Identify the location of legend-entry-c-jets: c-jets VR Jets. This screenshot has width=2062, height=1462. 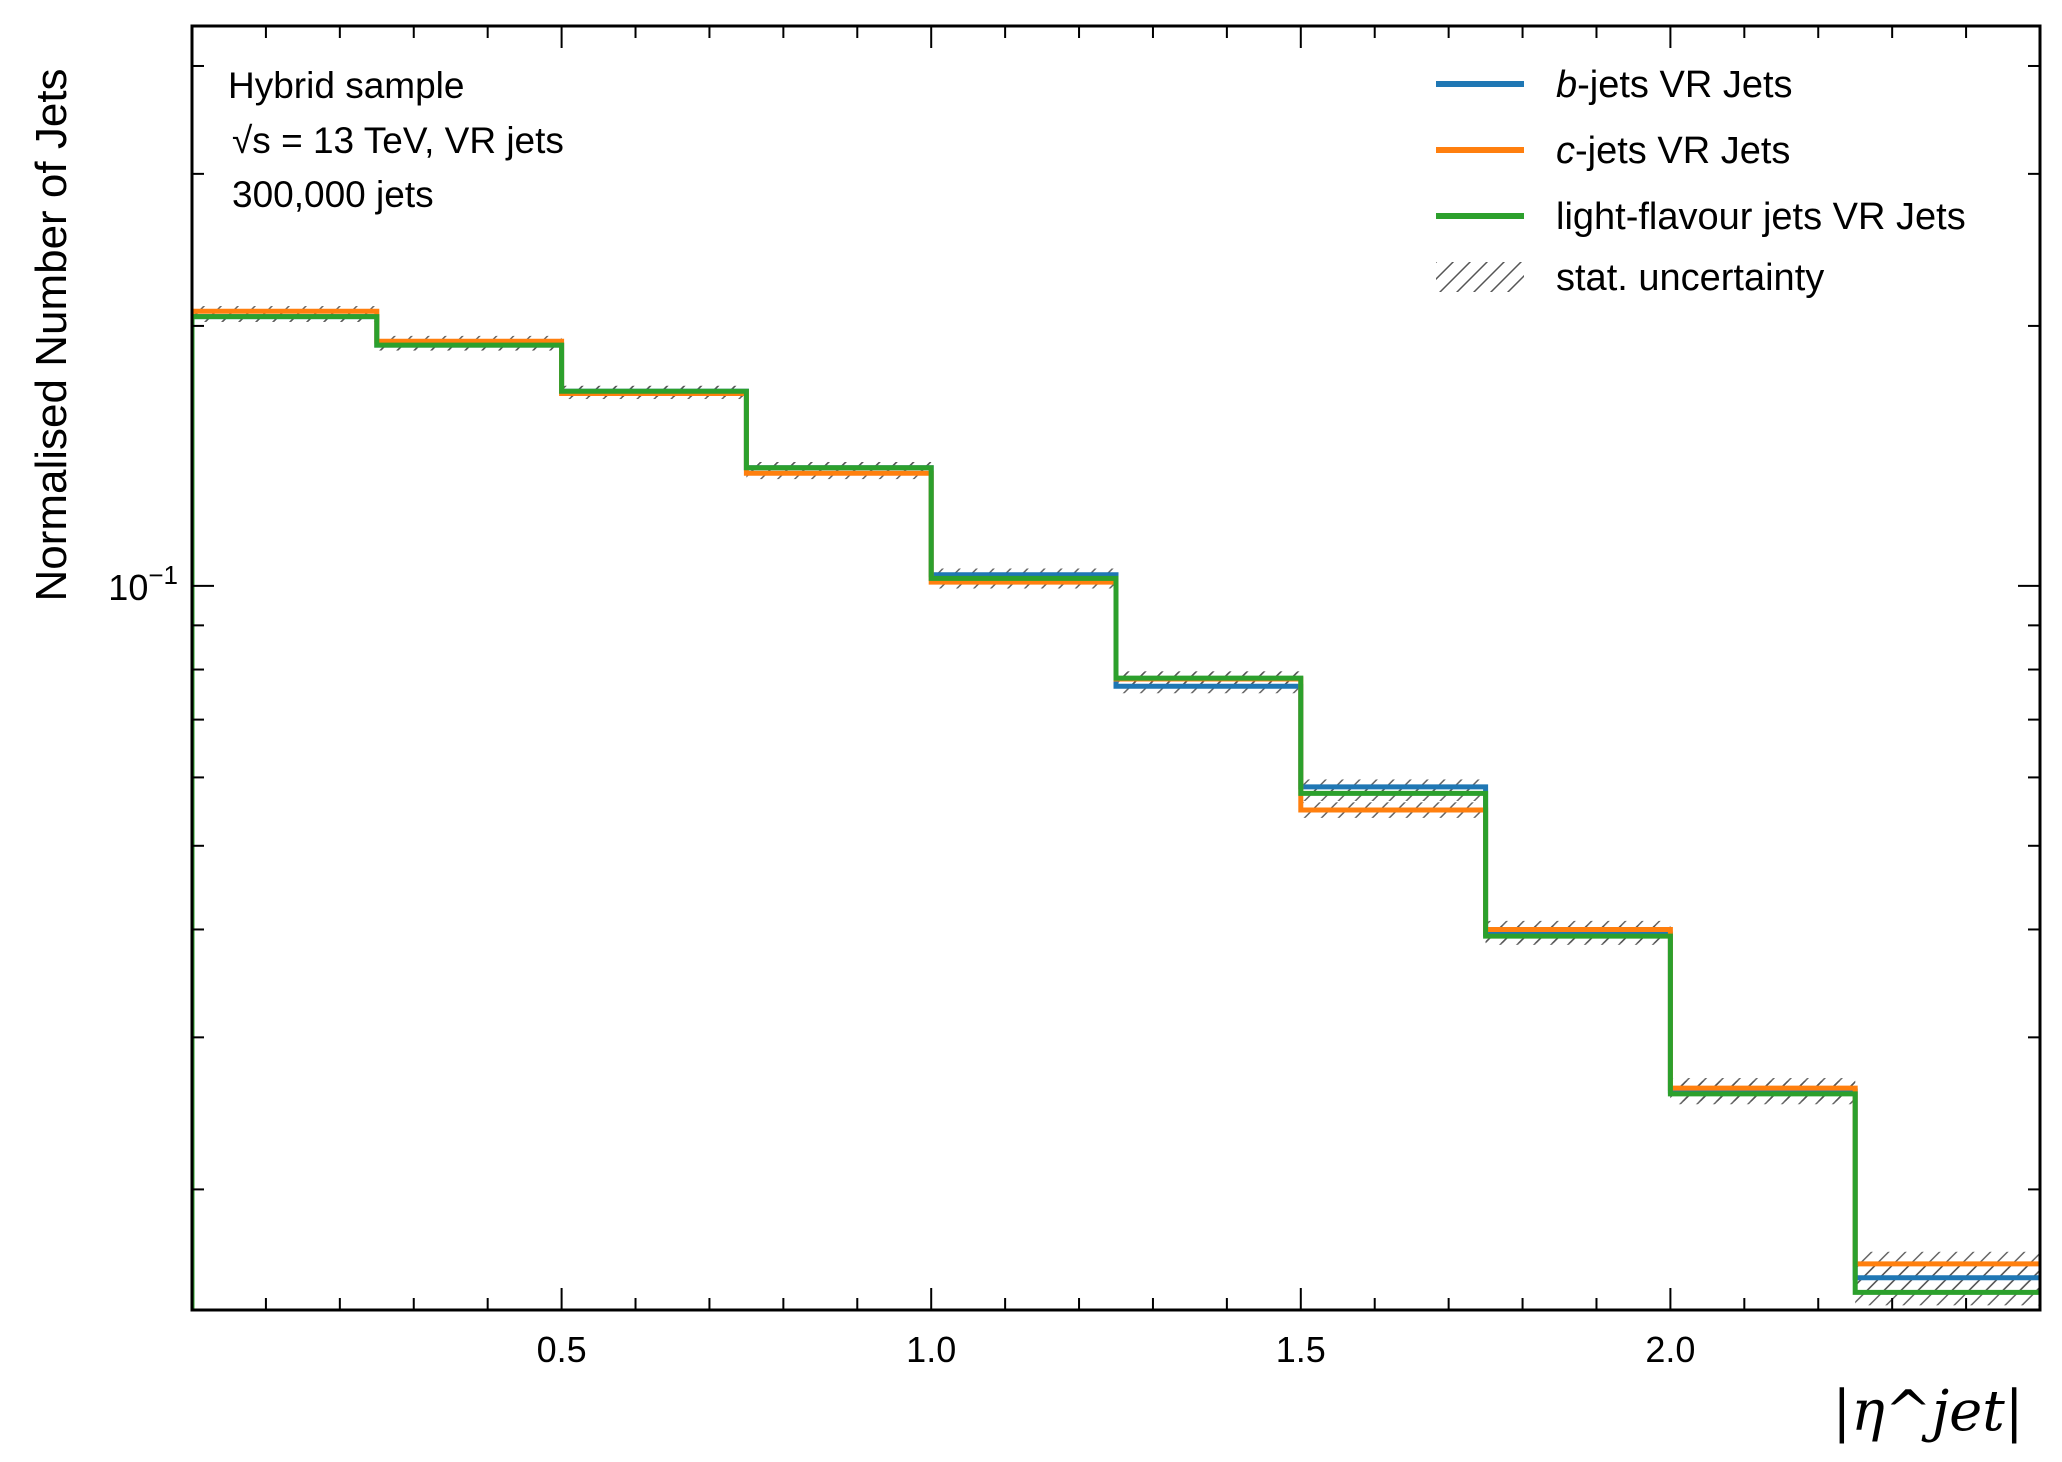
(1613, 151).